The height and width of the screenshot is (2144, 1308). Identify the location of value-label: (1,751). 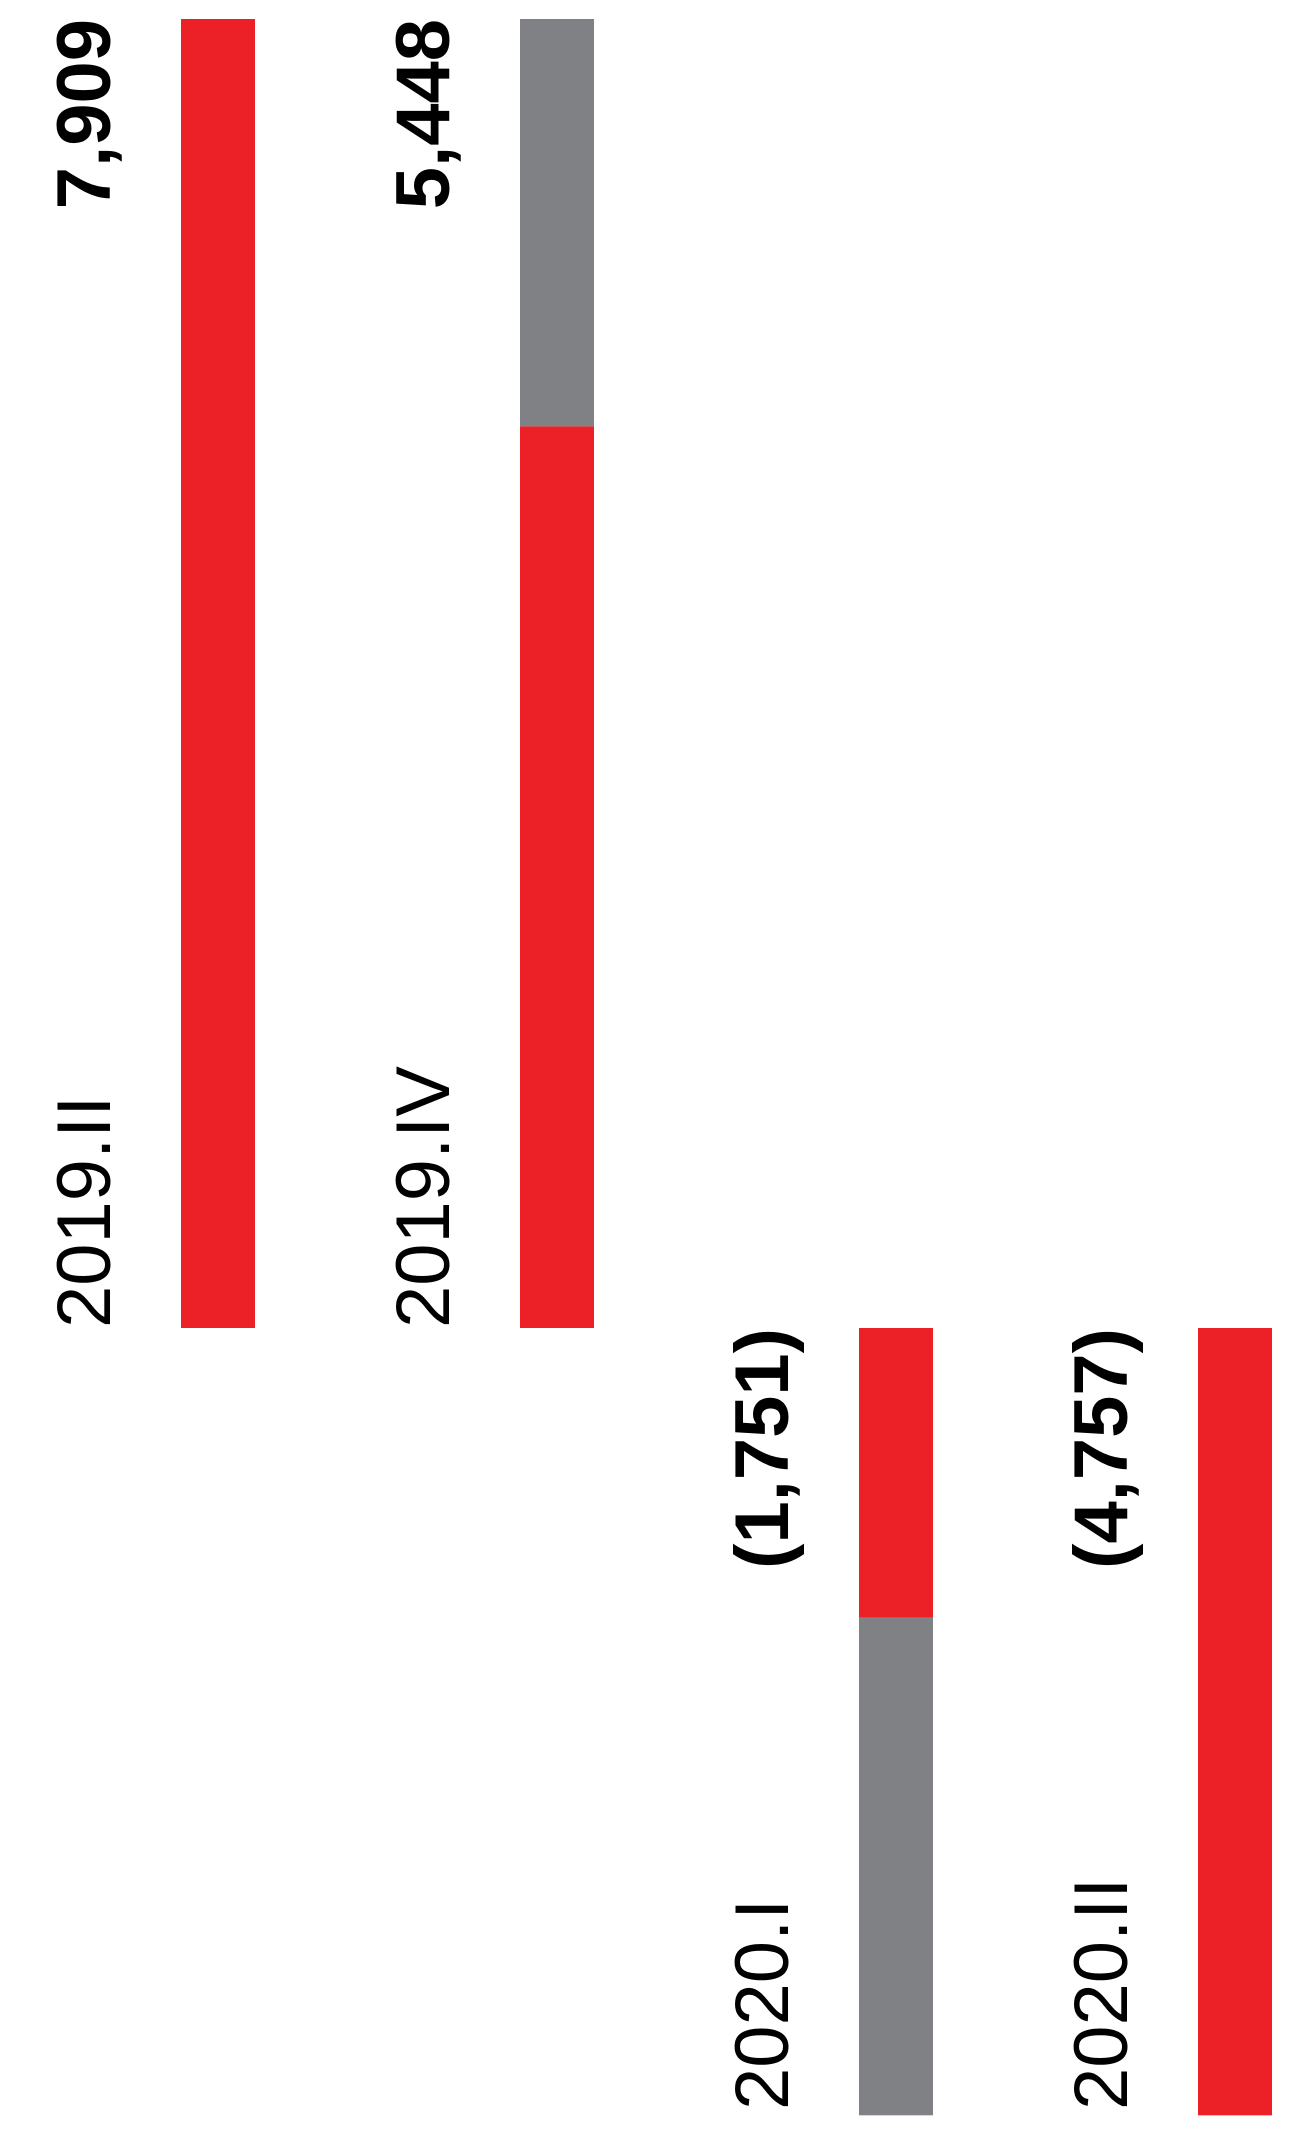
(762, 1448).